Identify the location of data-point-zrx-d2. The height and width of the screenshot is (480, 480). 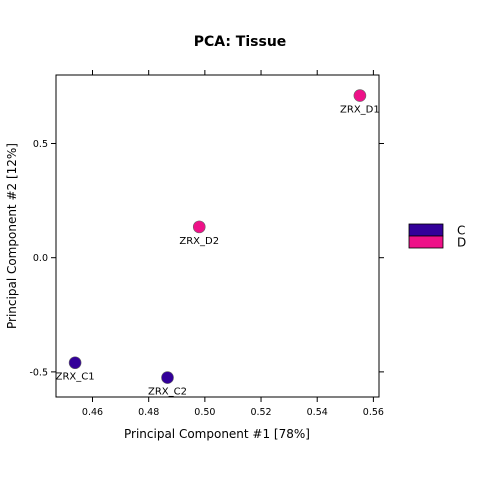
(199, 227).